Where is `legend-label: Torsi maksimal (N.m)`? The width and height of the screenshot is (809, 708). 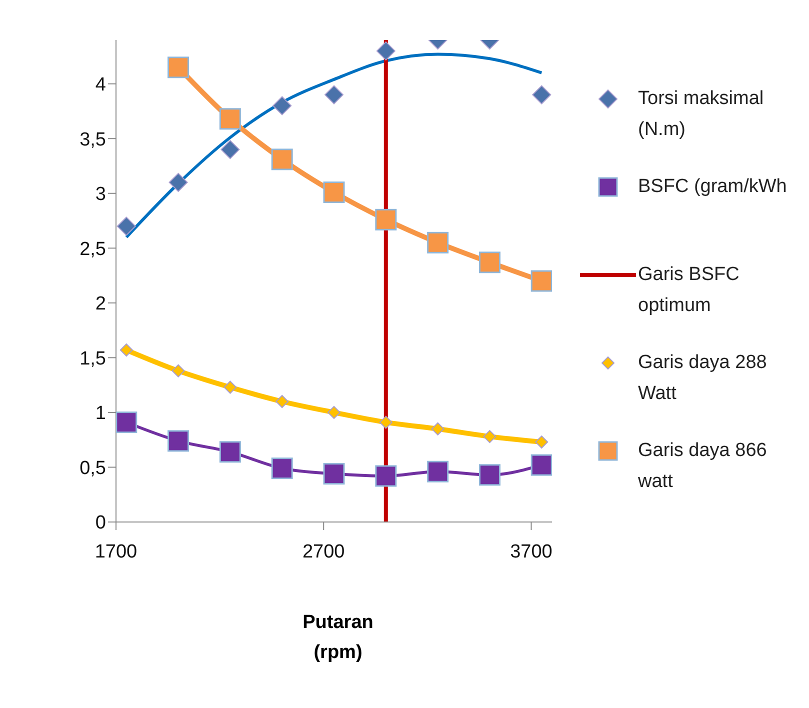 legend-label: Torsi maksimal (N.m) is located at coordinates (701, 114).